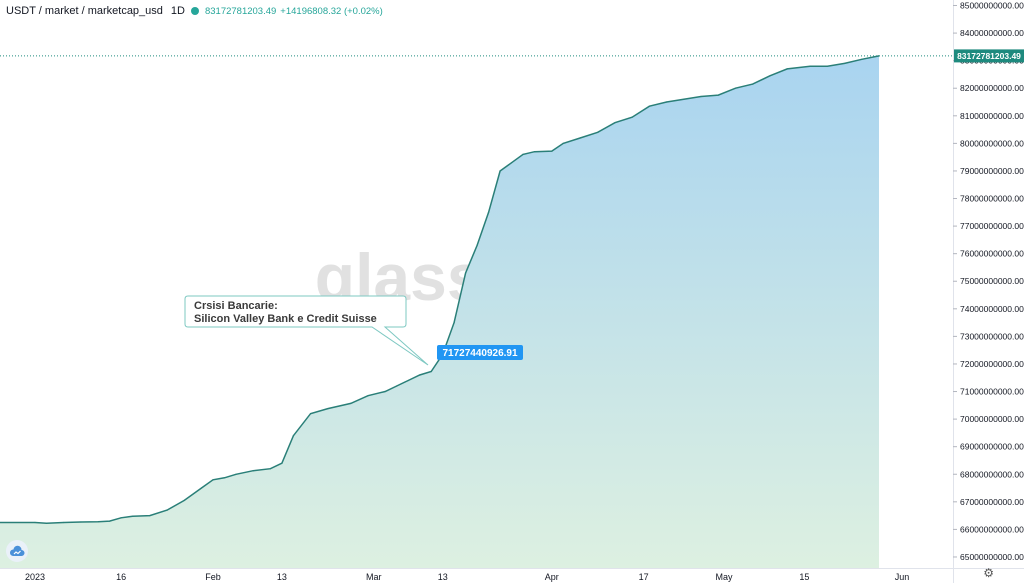 The height and width of the screenshot is (583, 1024). I want to click on y-tick-label: 79000000000.00, so click(992, 171).